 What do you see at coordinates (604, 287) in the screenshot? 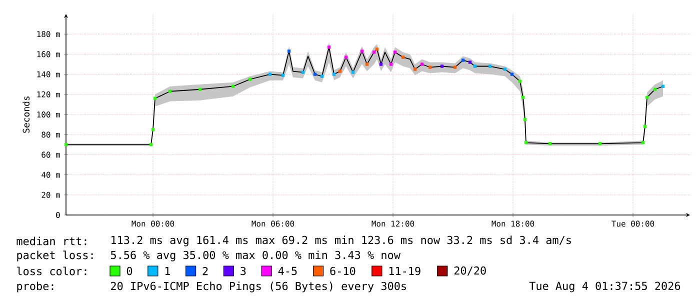
I see `text: Tue Aug 4 01:37:55 2026` at bounding box center [604, 287].